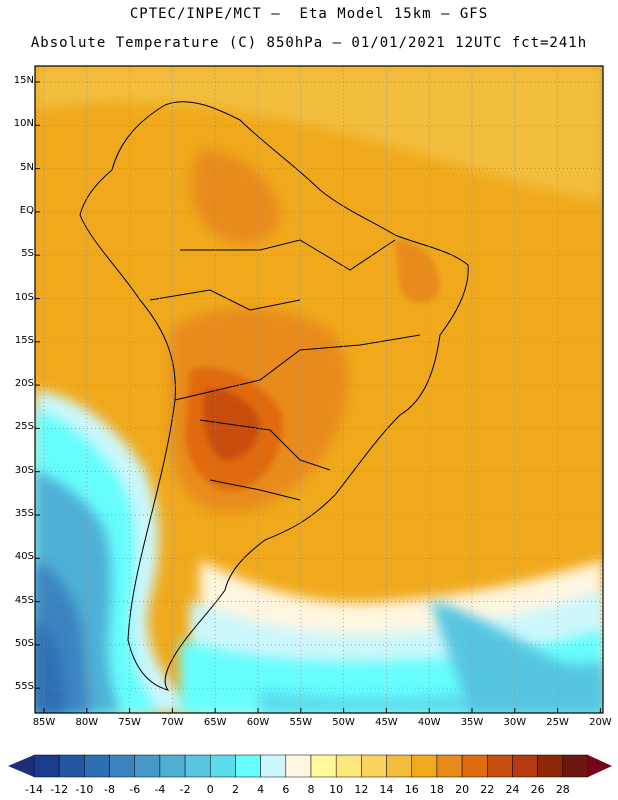  I want to click on colorbar-label: 2, so click(235, 789).